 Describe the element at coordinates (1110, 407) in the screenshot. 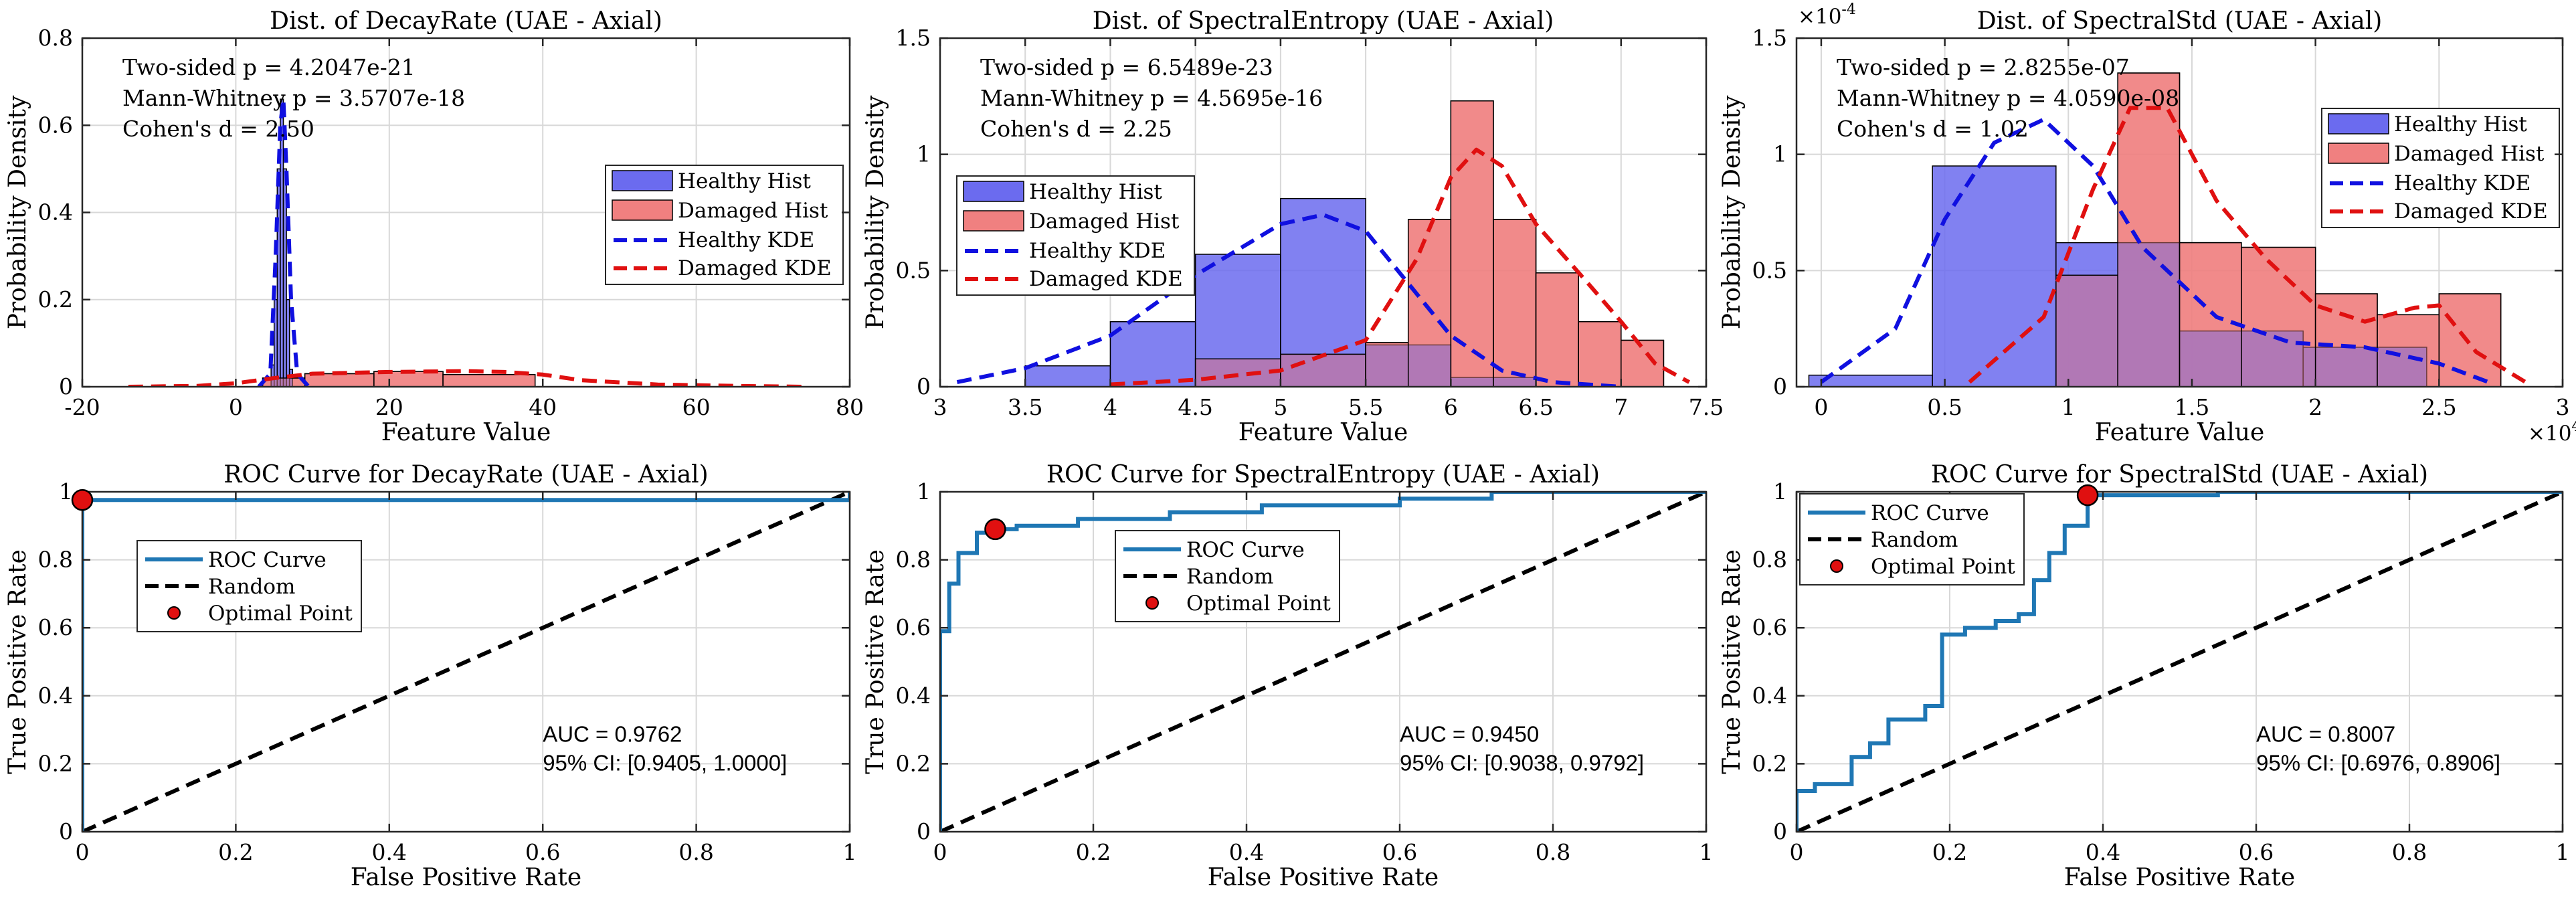

I see `x-tick-label: 4` at that location.